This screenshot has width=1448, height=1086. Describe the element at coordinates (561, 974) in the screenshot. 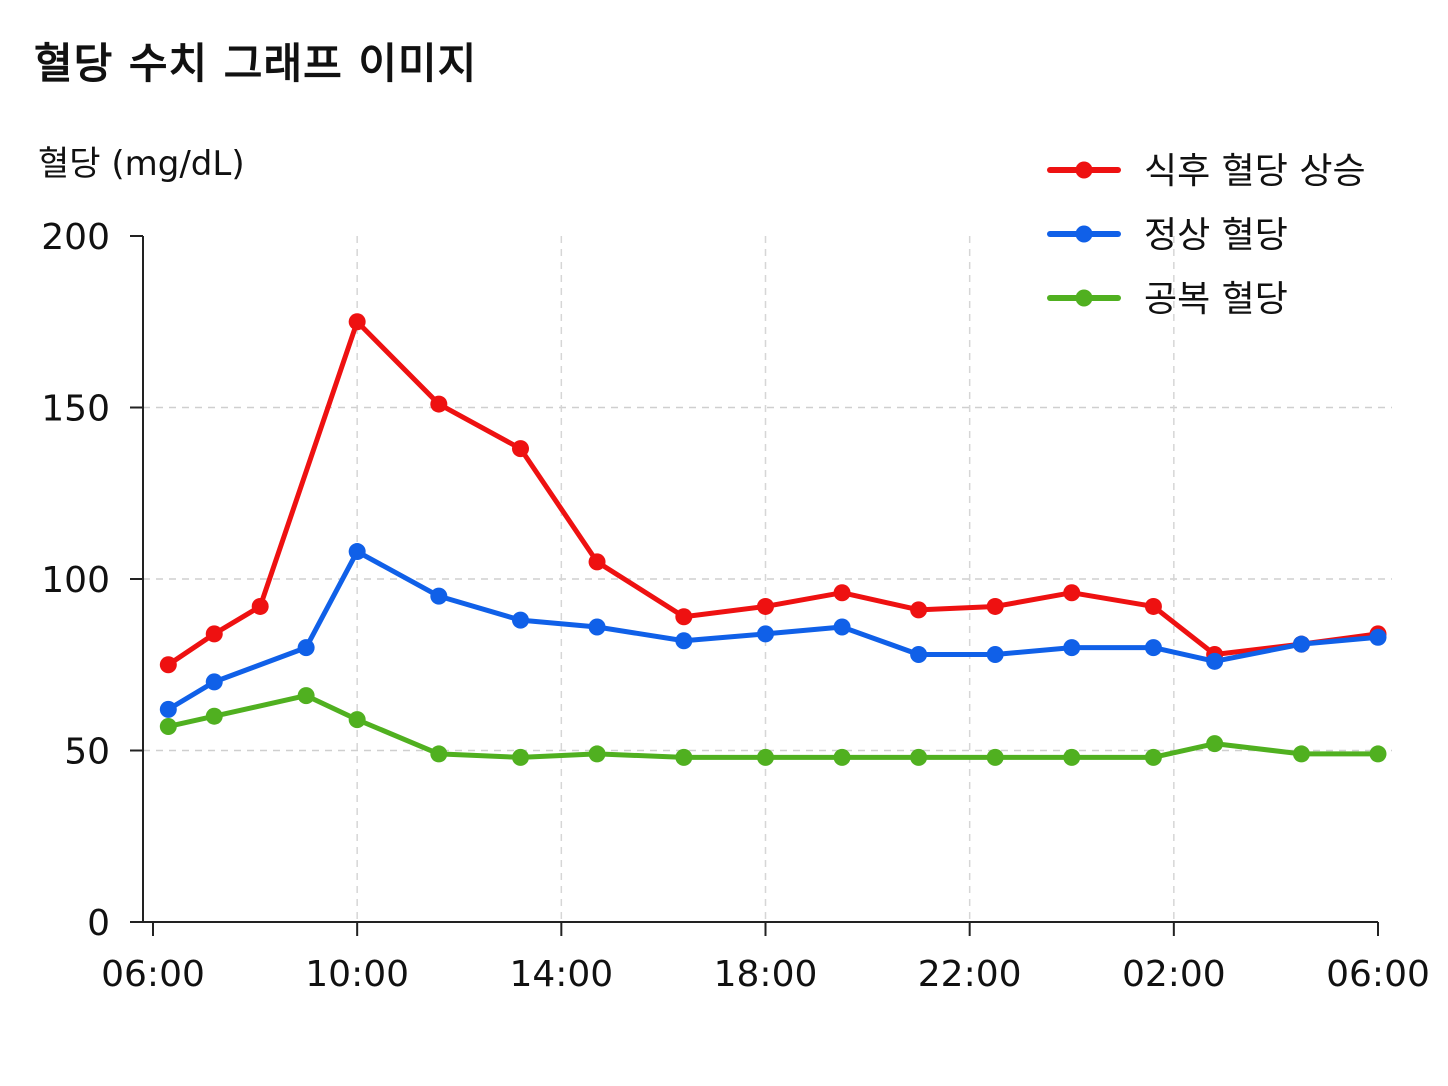

I see `x-tick-label-2: 14:00` at that location.